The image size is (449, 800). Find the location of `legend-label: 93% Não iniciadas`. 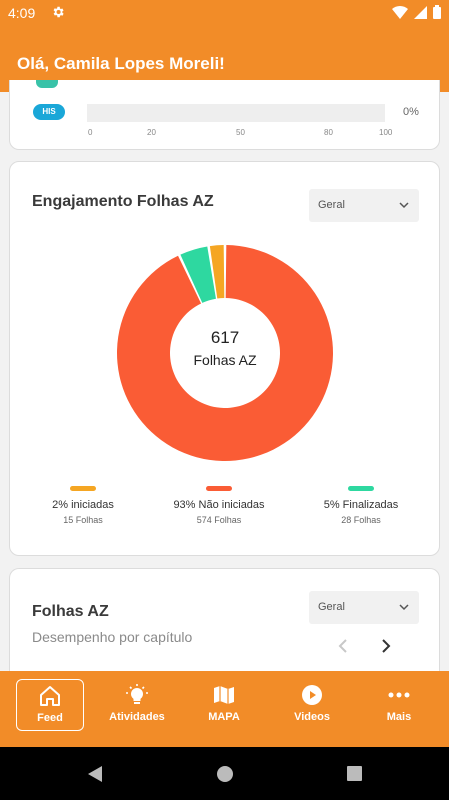

legend-label: 93% Não iniciadas is located at coordinates (219, 505).